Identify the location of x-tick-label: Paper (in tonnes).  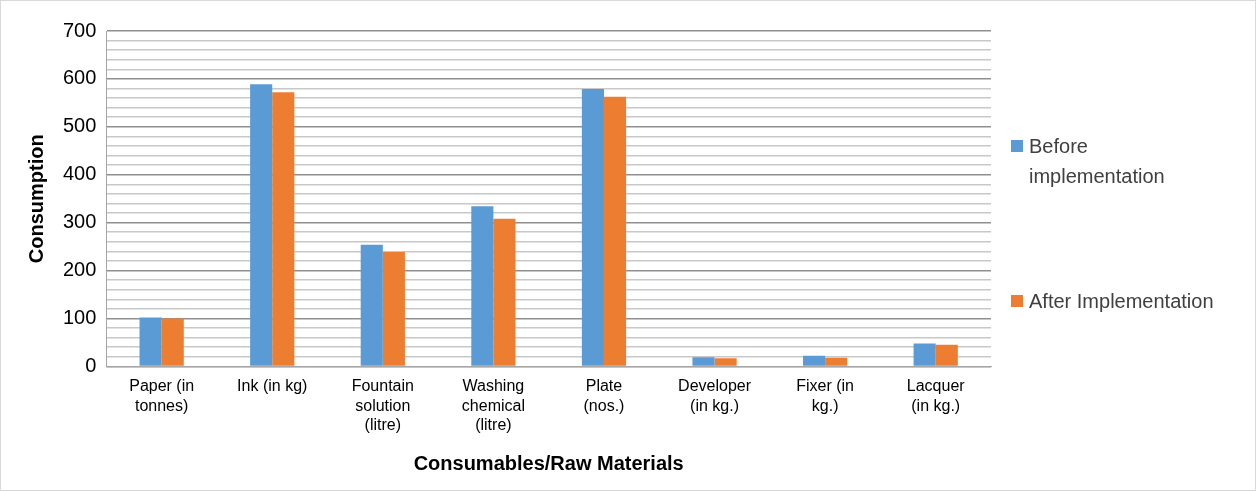
(162, 395).